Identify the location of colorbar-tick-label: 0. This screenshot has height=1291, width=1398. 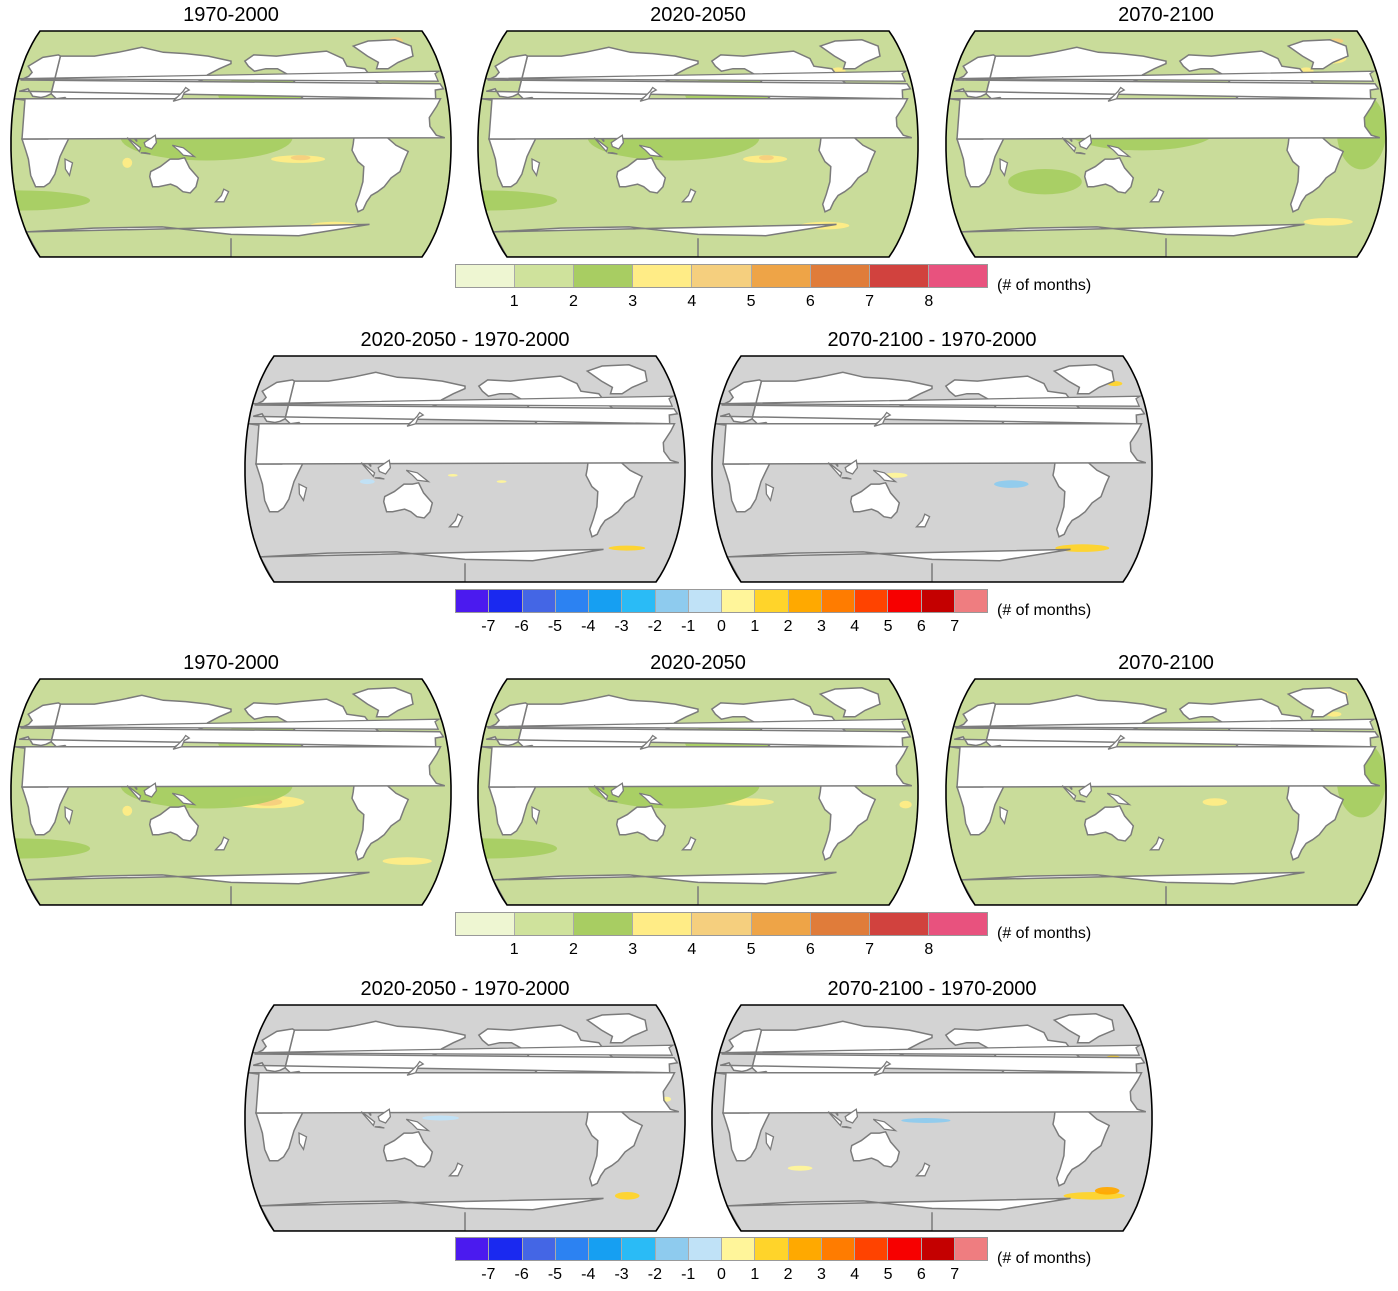
(721, 1274).